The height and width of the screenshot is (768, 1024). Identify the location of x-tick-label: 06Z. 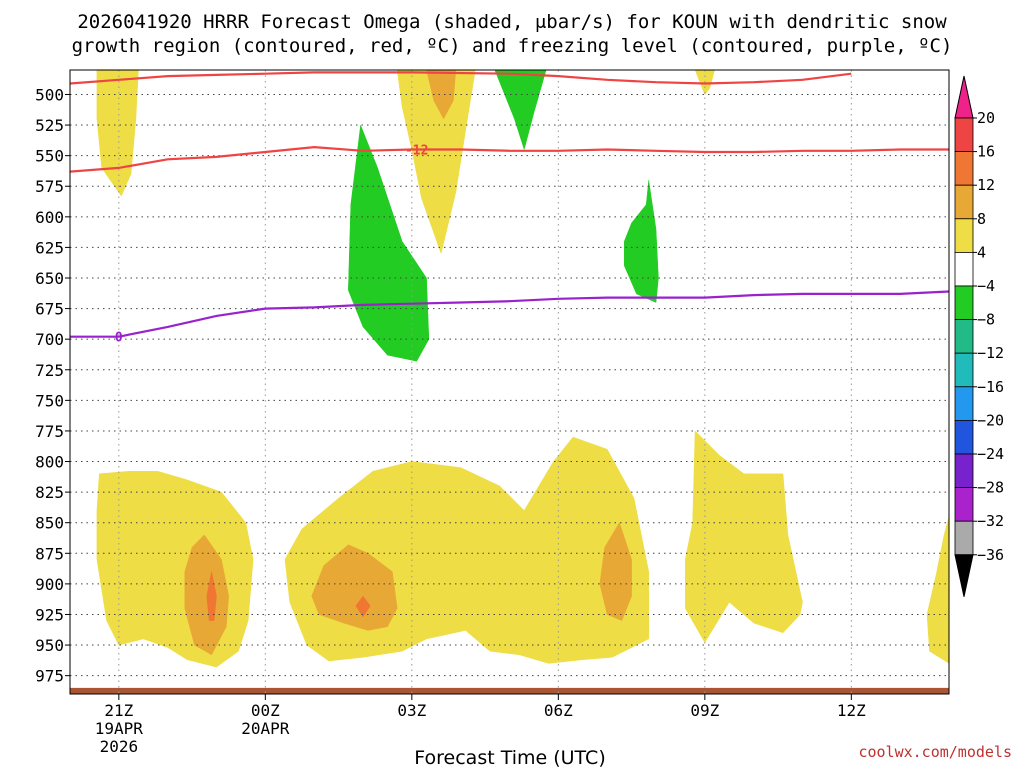
(558, 710).